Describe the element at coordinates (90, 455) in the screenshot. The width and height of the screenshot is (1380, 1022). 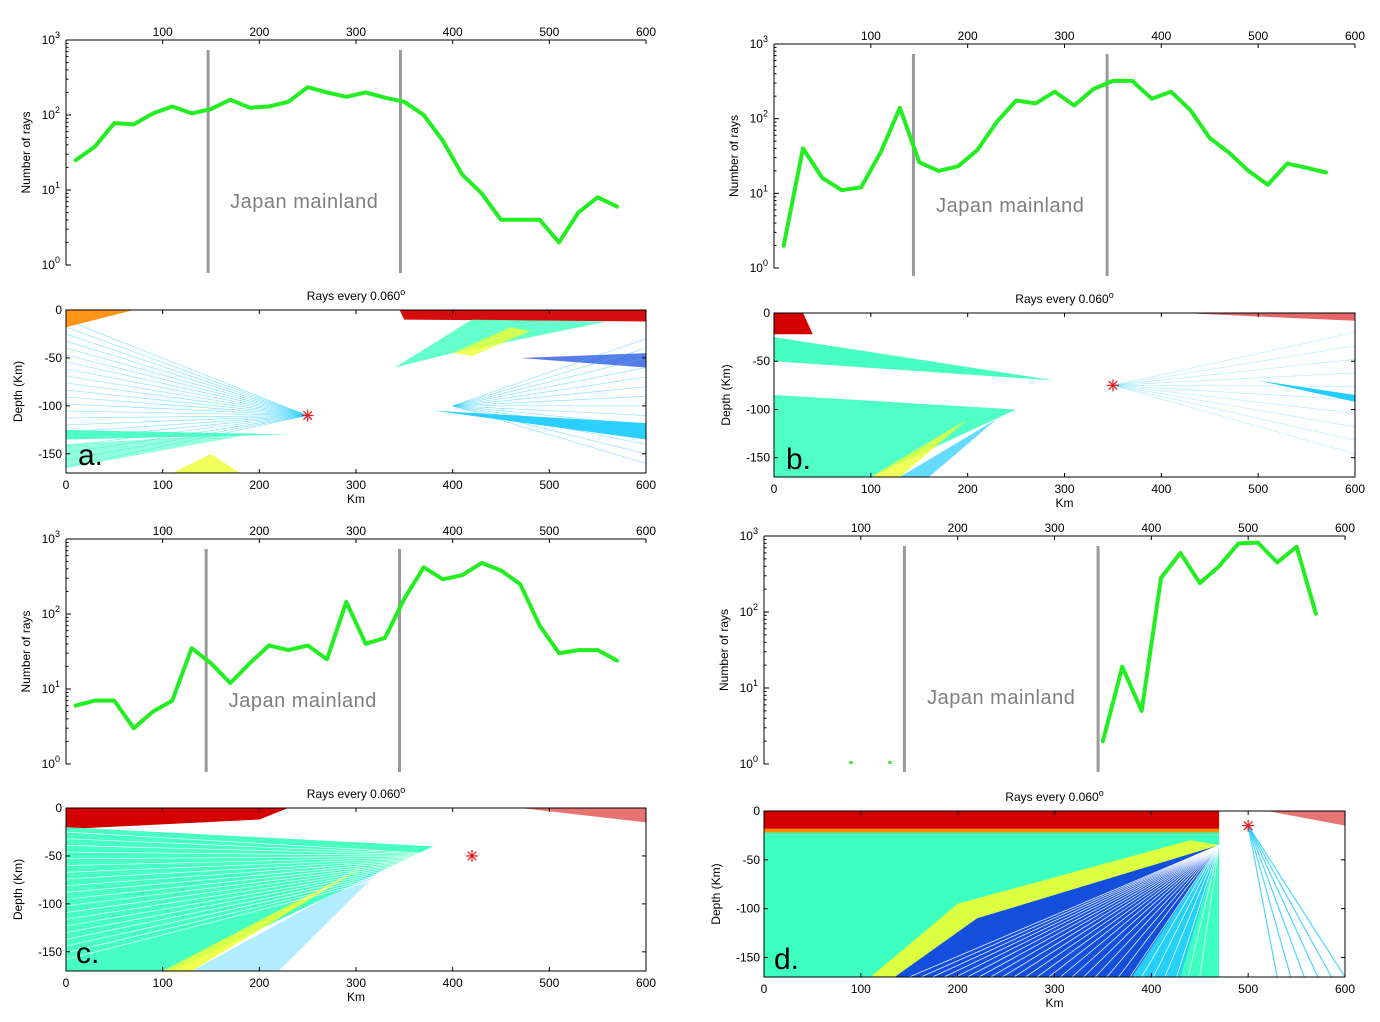
I see `panel-letter: a.` at that location.